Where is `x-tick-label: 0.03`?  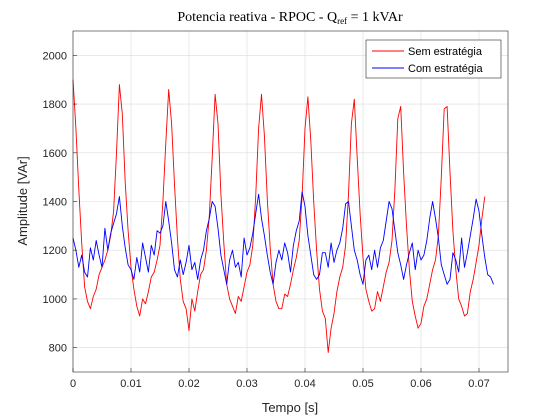
x-tick-label: 0.03 is located at coordinates (246, 384).